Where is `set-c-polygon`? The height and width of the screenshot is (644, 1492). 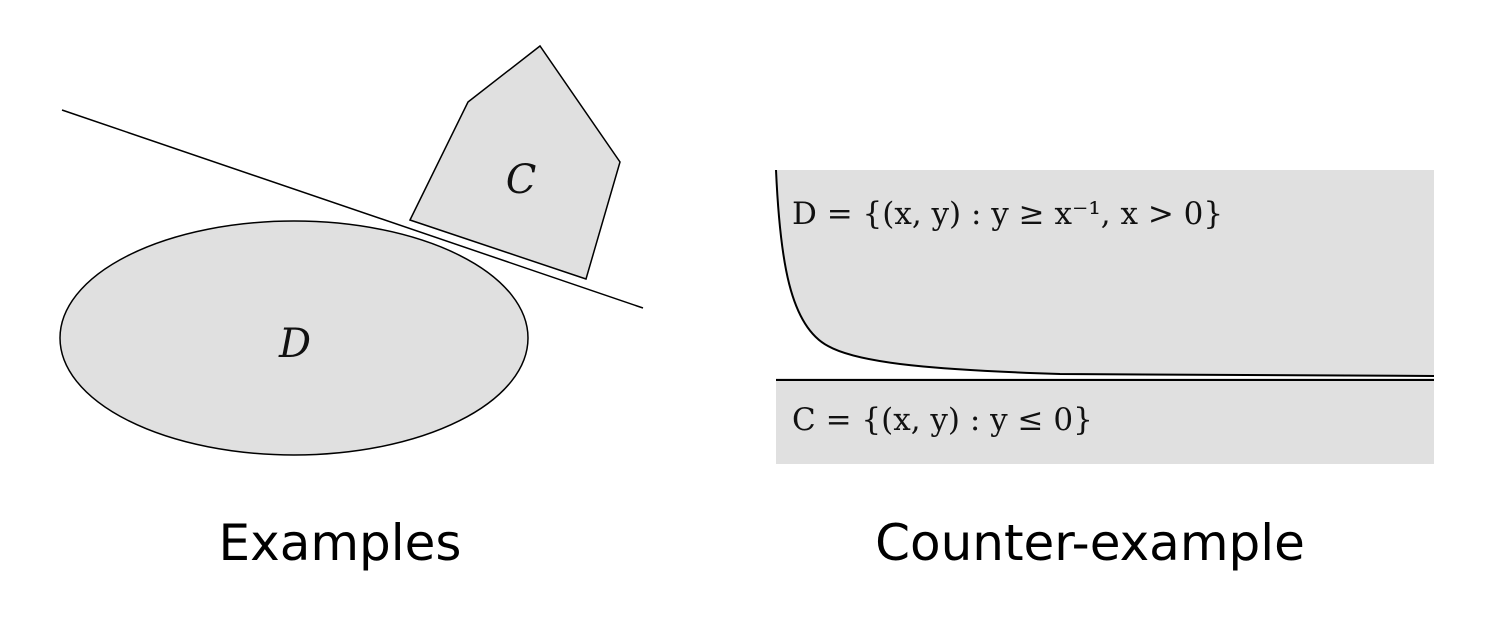 set-c-polygon is located at coordinates (514, 162).